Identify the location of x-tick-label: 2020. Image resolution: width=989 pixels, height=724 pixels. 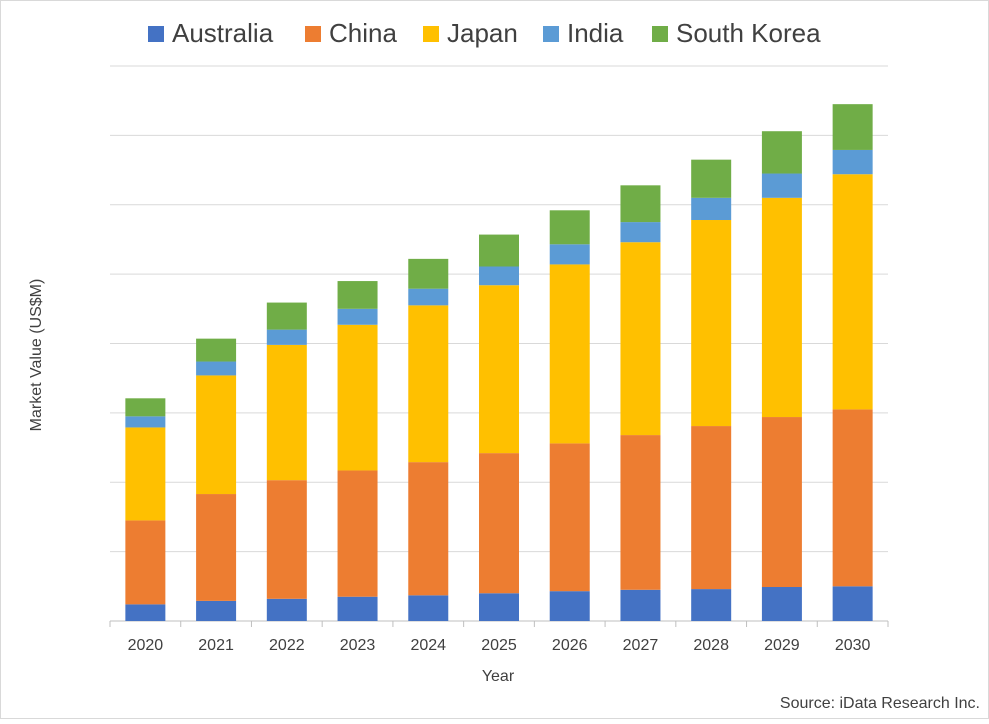
(146, 645).